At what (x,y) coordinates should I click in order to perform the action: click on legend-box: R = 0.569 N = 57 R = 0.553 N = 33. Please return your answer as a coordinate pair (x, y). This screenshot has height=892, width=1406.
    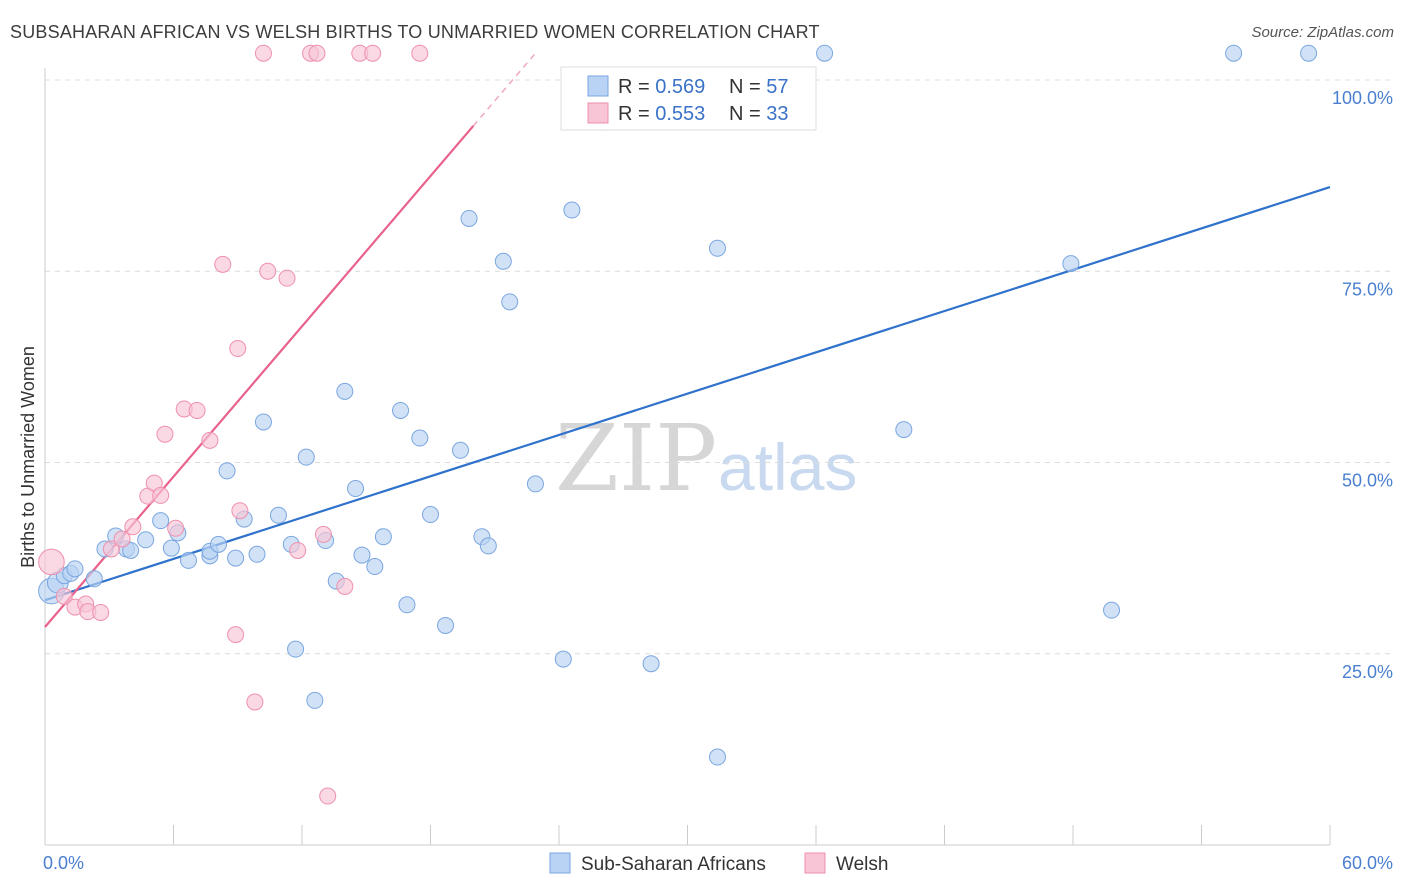
    Looking at the image, I should click on (688, 98).